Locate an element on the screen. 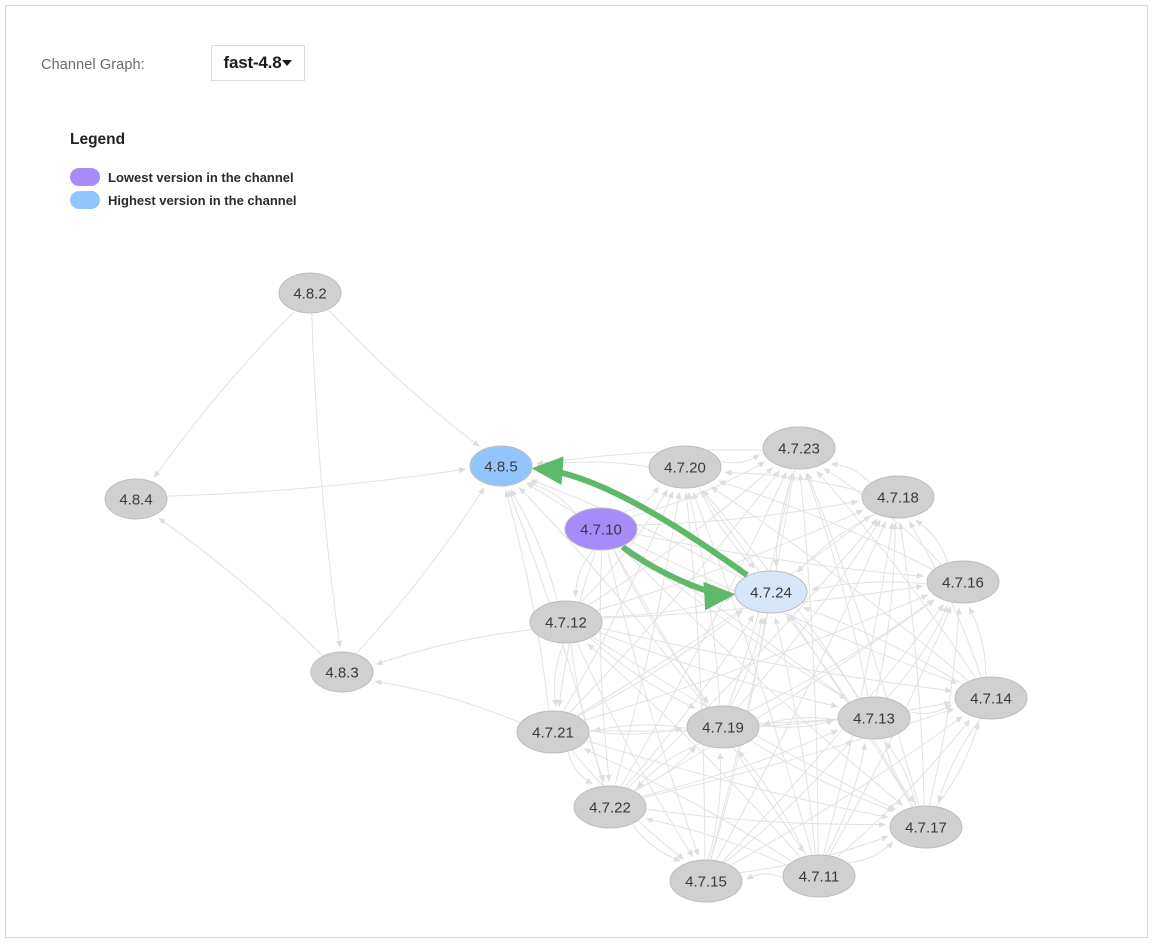 The height and width of the screenshot is (946, 1155). legend-label-highest: Highest version in the channel is located at coordinates (202, 200).